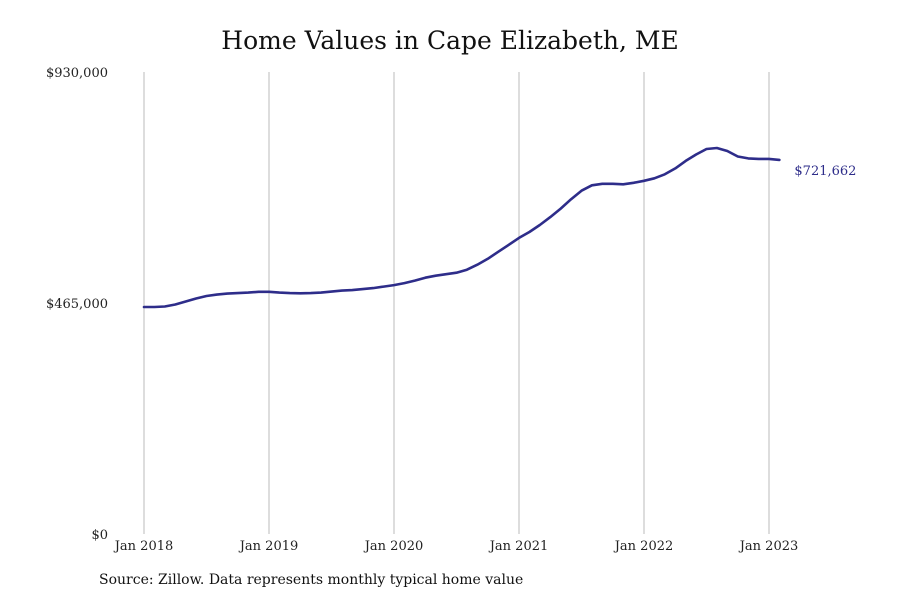  Describe the element at coordinates (393, 546) in the screenshot. I see `x-tick-label: Jan 2020` at that location.